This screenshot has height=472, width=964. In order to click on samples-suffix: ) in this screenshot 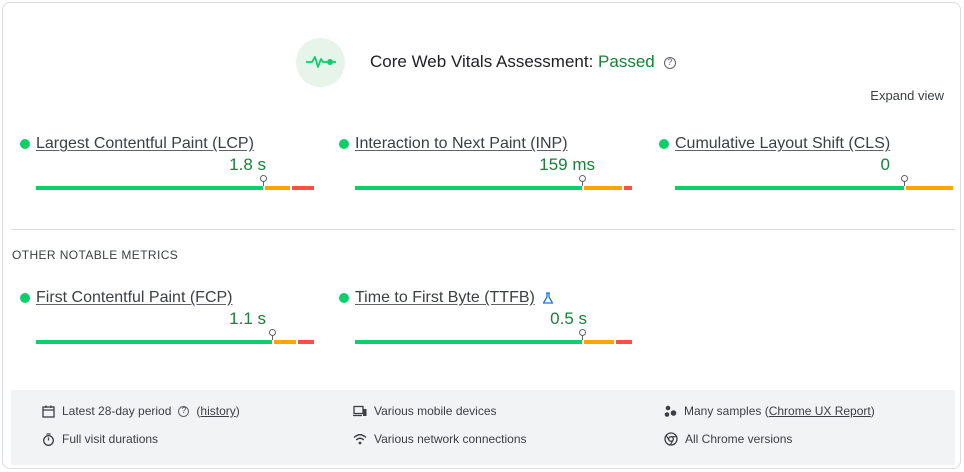, I will do `click(872, 411)`.